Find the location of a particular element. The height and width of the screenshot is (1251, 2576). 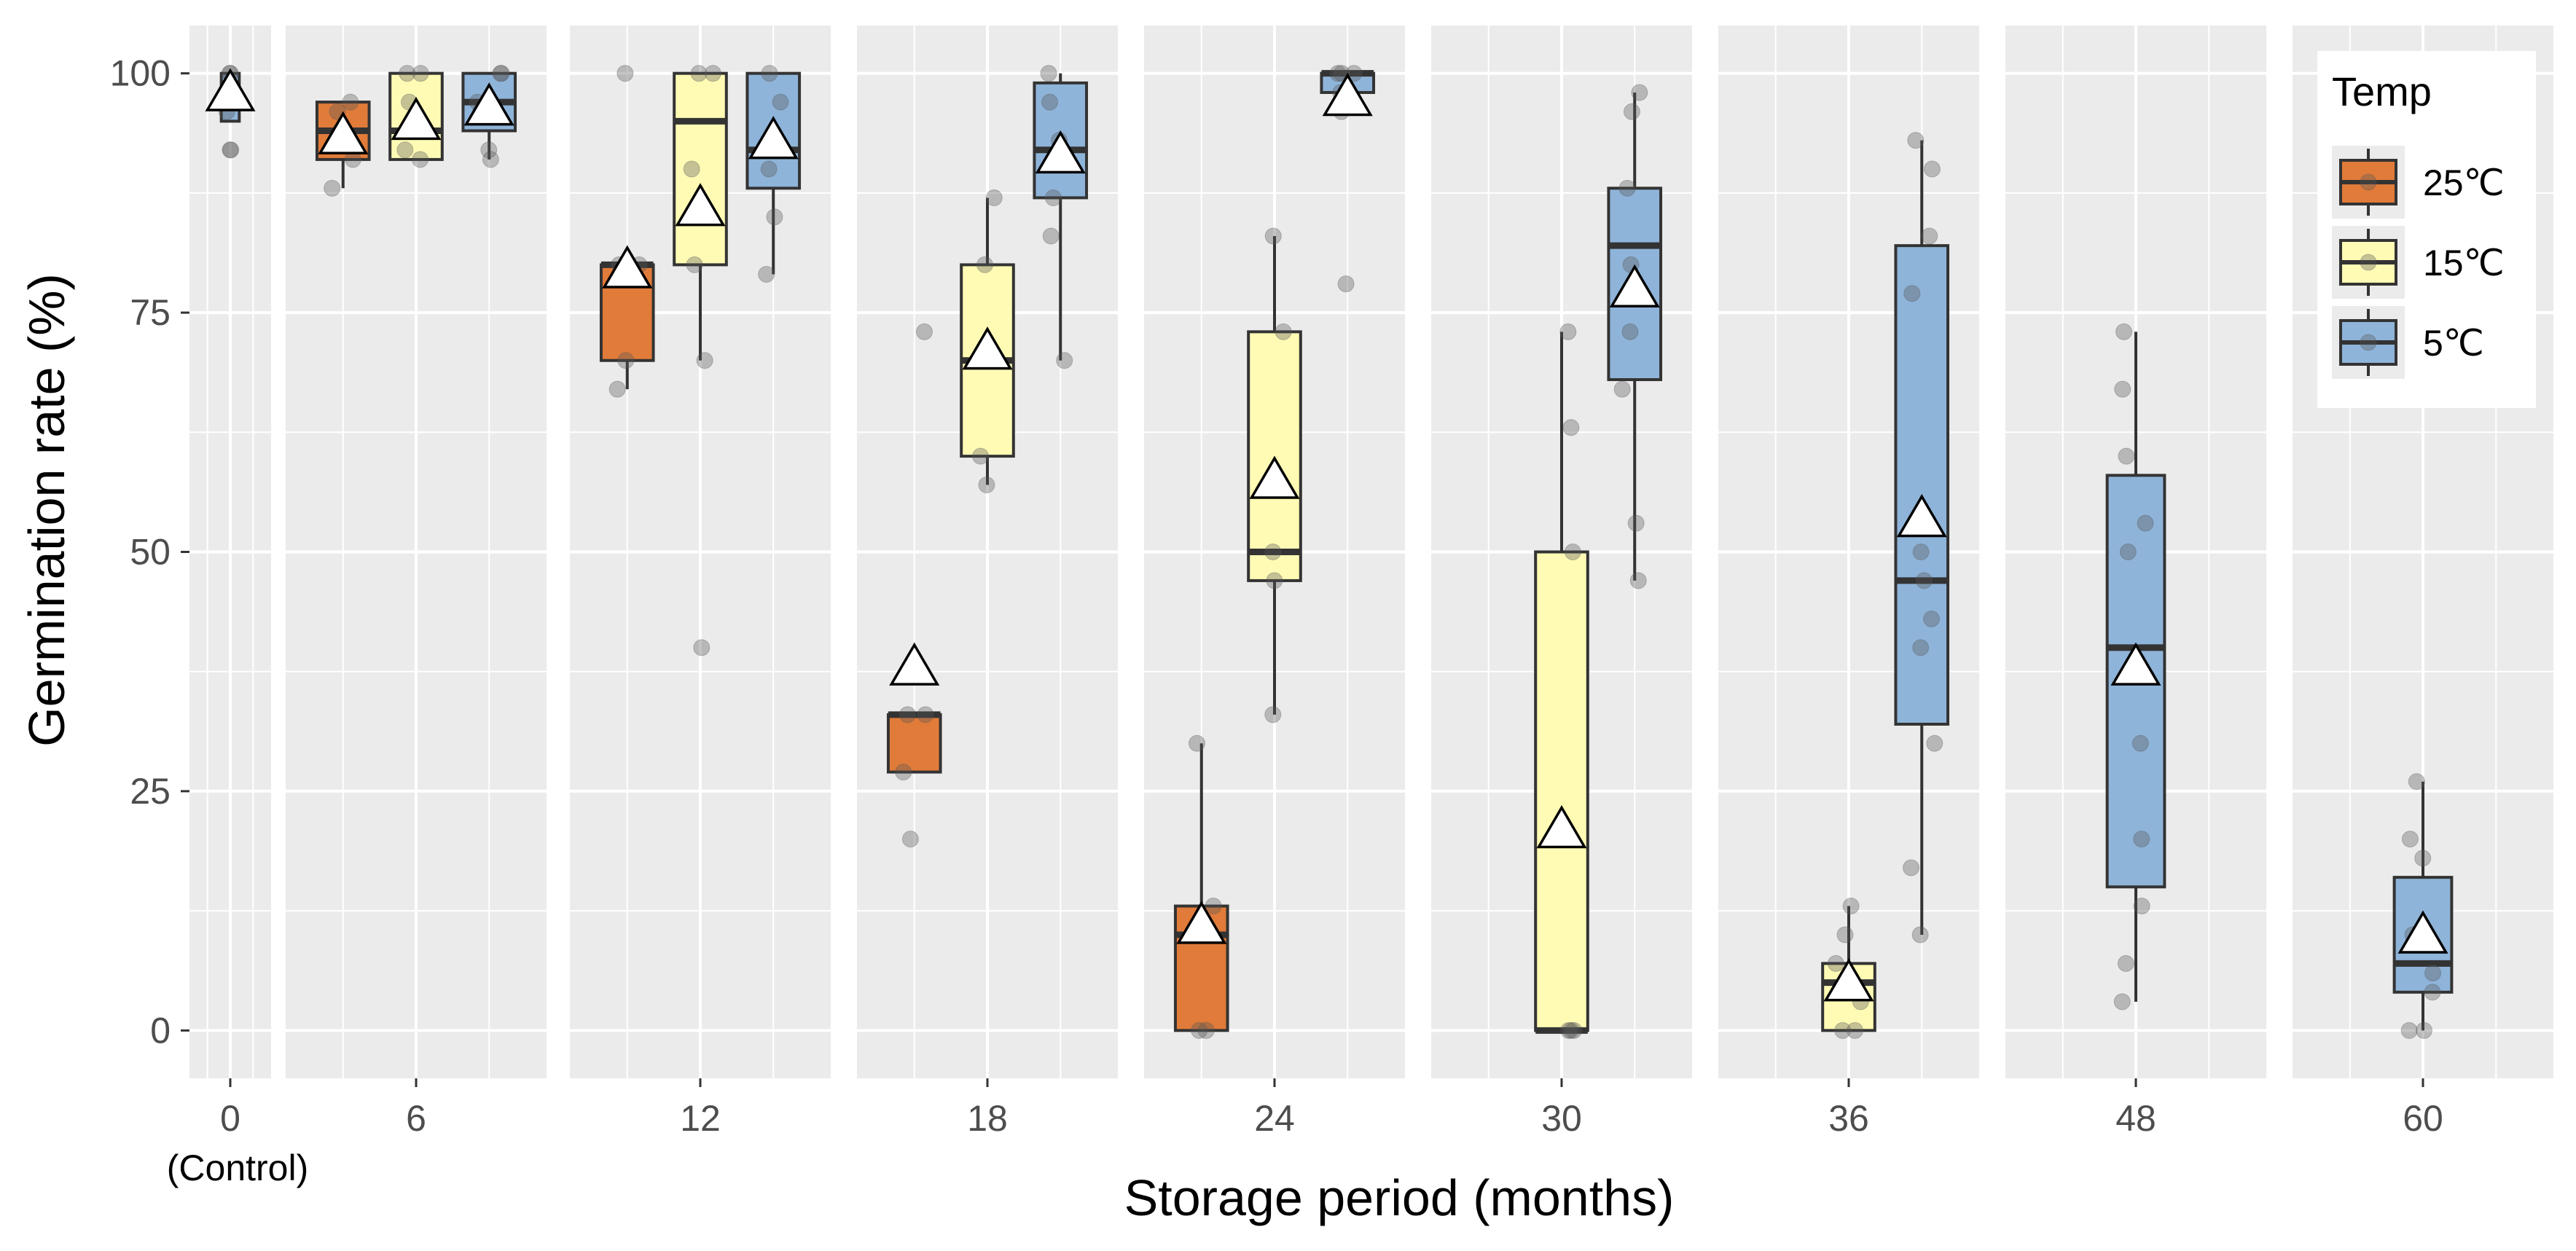

x-tick-label: 18 is located at coordinates (987, 1118).